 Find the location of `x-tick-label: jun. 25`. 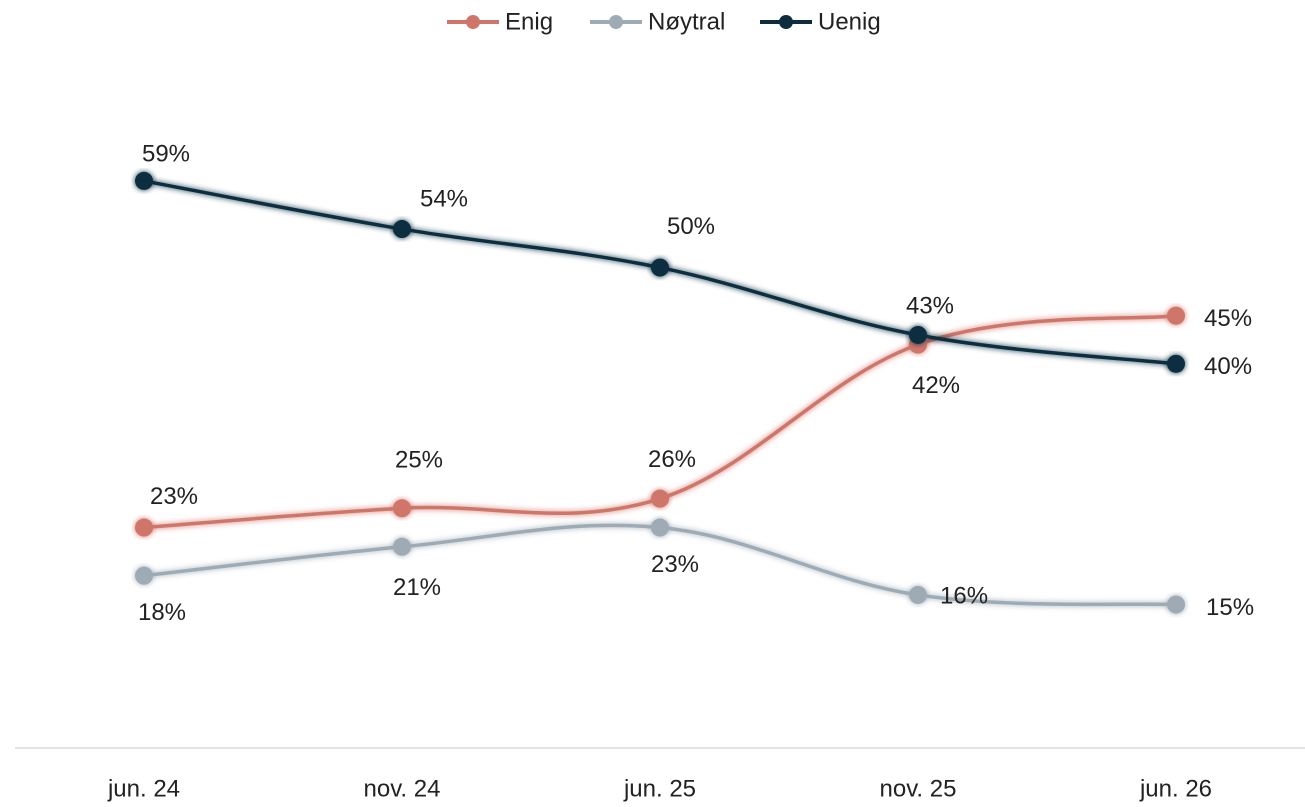

x-tick-label: jun. 25 is located at coordinates (659, 788).